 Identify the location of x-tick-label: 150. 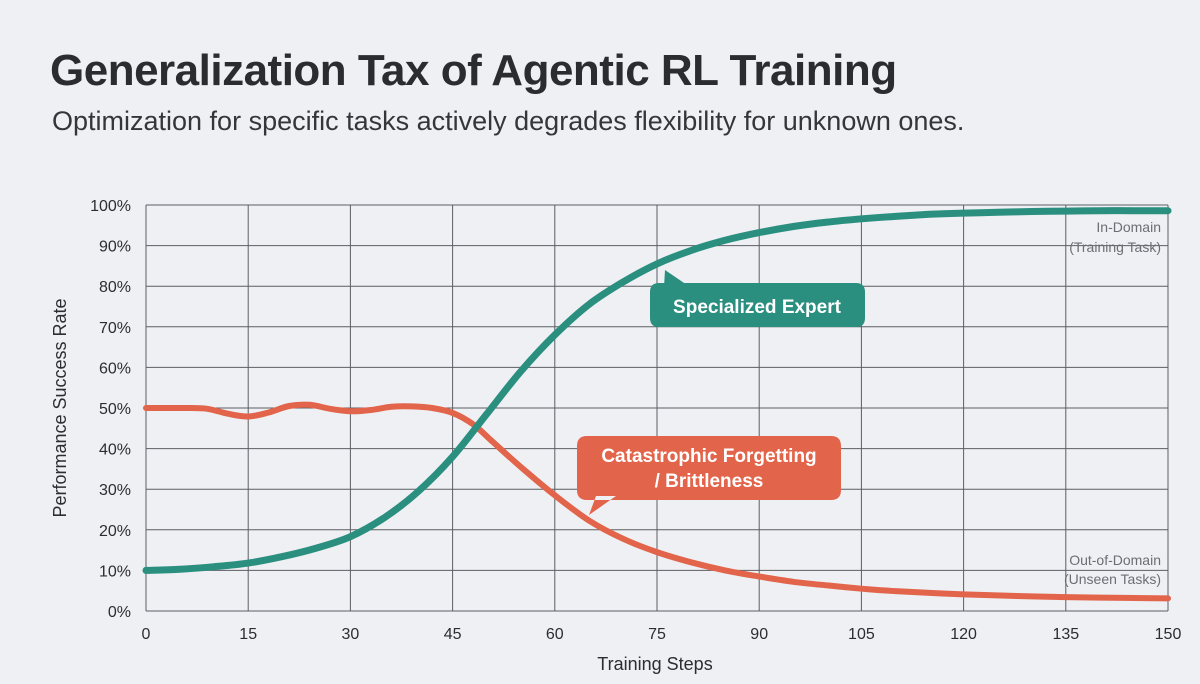
(1168, 634).